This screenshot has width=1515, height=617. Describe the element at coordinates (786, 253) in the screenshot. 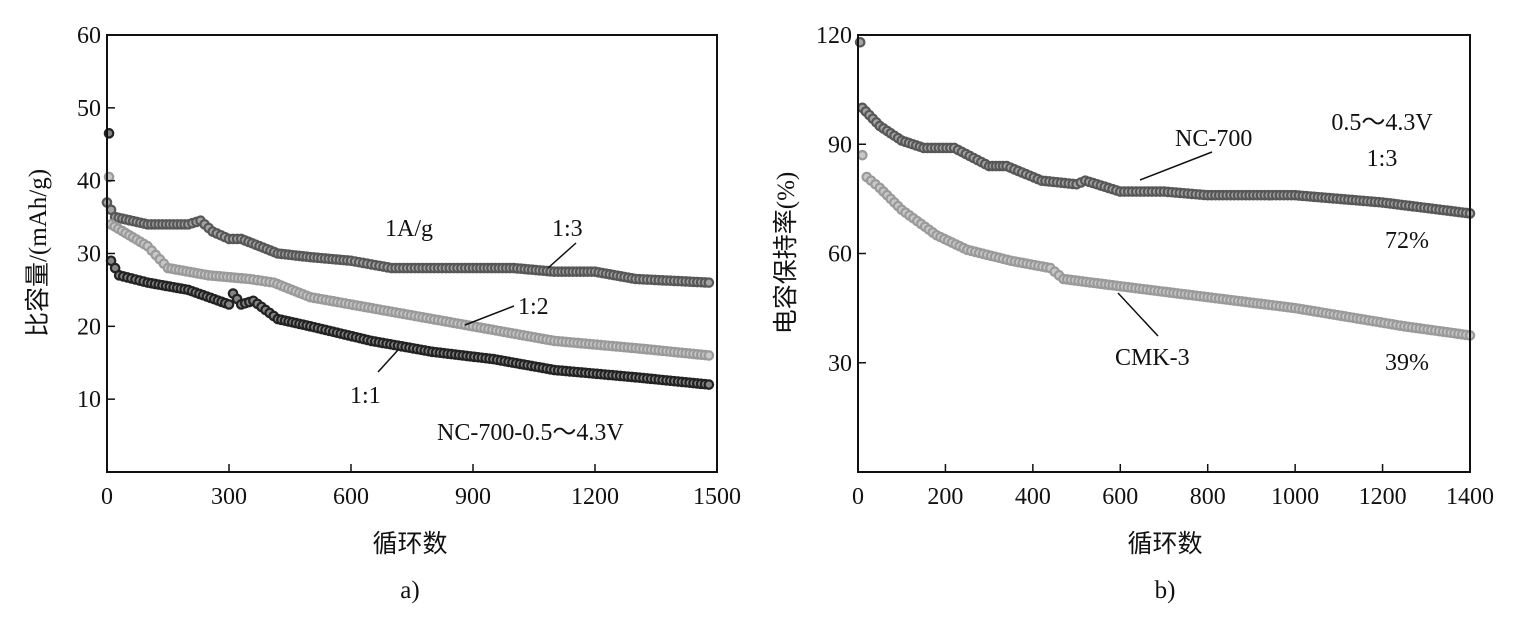

I see `chart-b-y-title: 电容保持率(%)` at that location.